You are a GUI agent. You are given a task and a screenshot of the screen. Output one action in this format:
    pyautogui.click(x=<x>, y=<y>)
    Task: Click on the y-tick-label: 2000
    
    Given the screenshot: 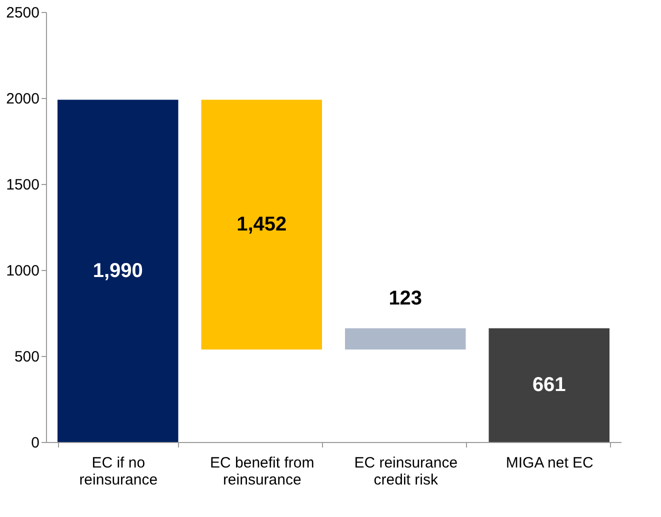 What is the action you would take?
    pyautogui.click(x=23, y=99)
    